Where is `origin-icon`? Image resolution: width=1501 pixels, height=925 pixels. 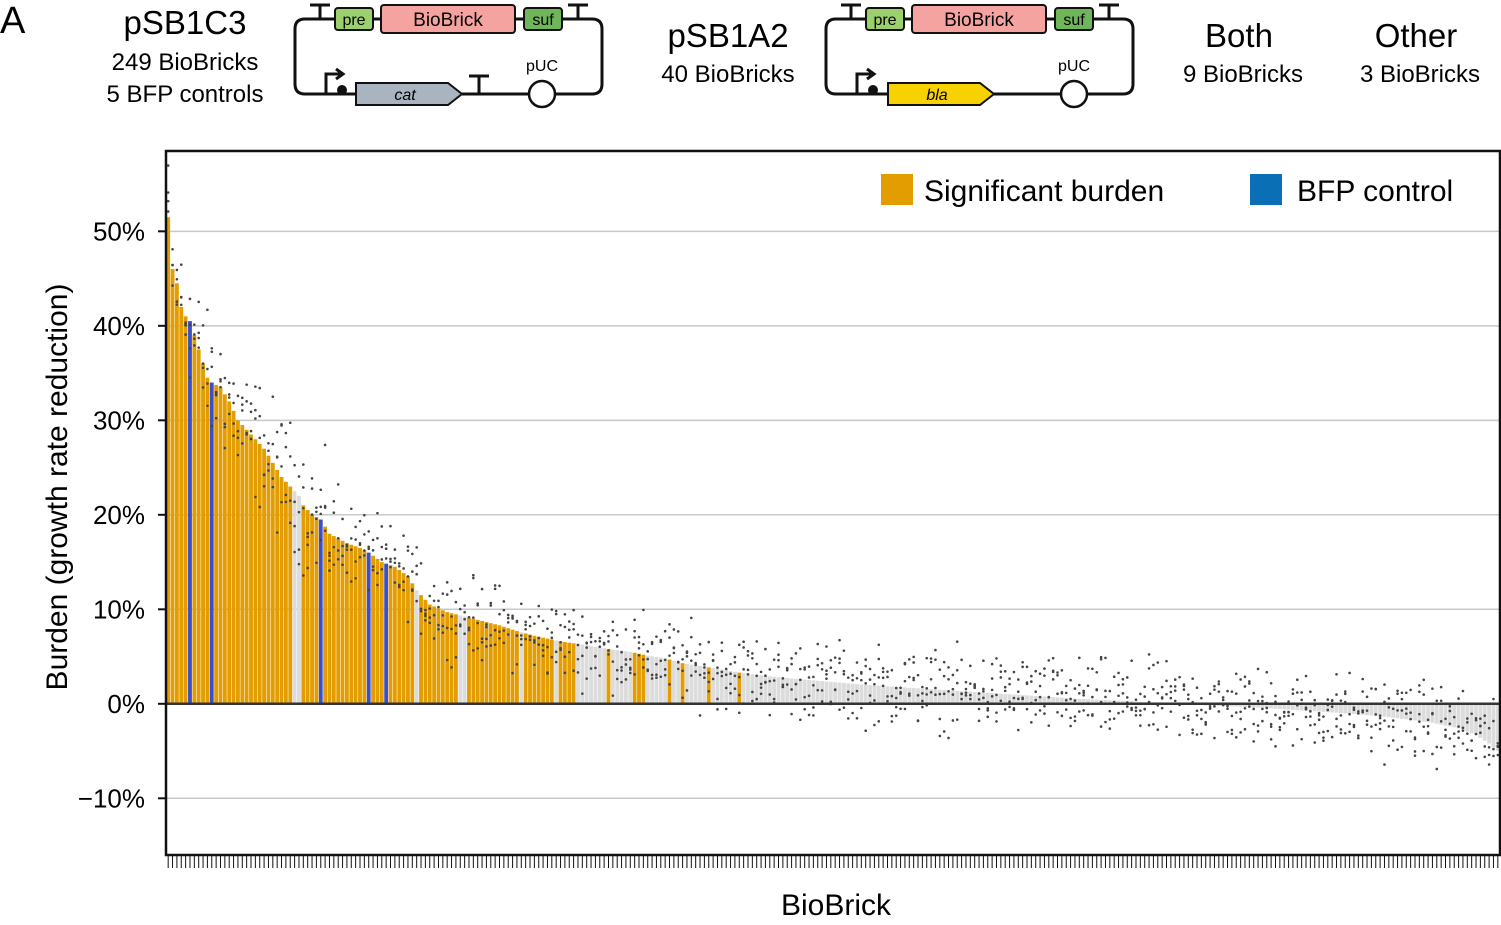 origin-icon is located at coordinates (542, 94).